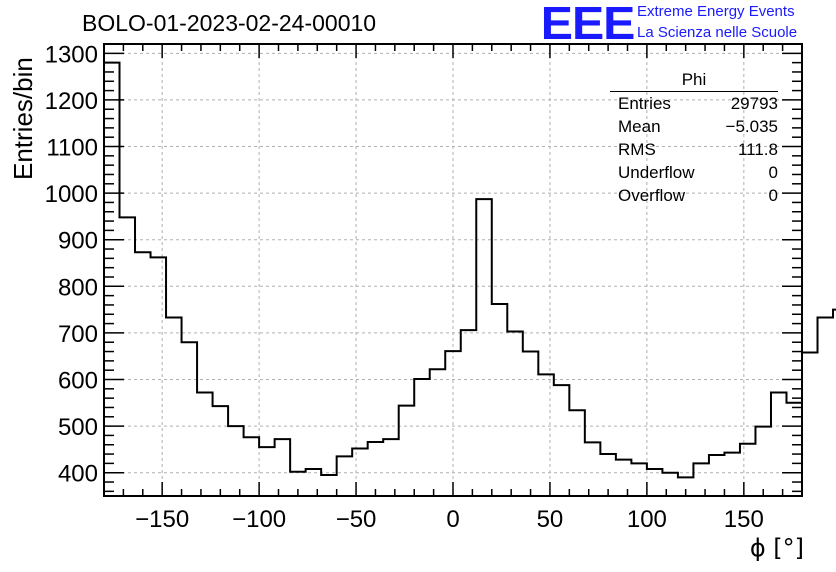 The image size is (836, 572). Describe the element at coordinates (717, 32) in the screenshot. I see `eee-logo-line2: La Scienza nelle Scuole` at that location.